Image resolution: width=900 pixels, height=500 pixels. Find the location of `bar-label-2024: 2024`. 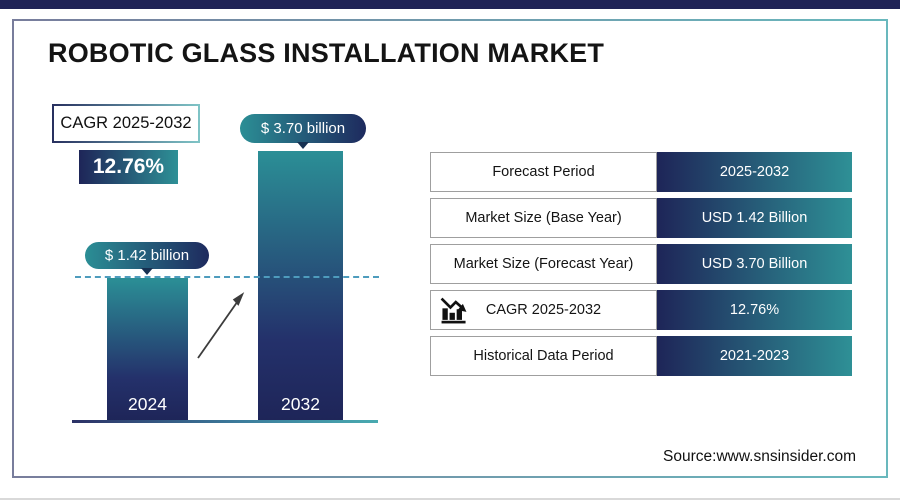

bar-label-2024: 2024 is located at coordinates (147, 404).